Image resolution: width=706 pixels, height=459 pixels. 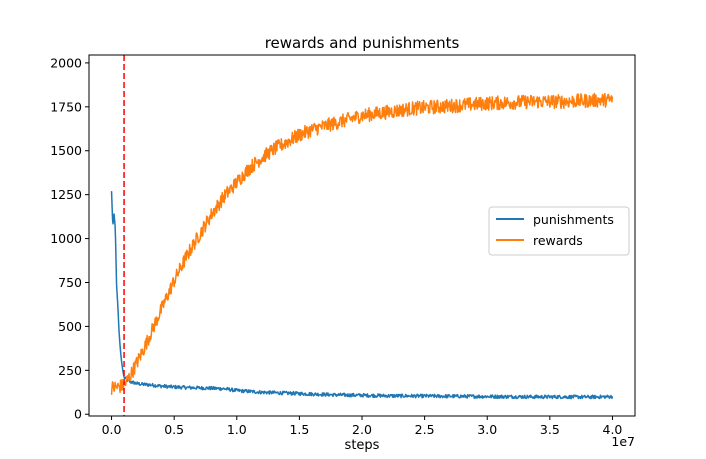 I want to click on x-tick-label: 0.5, so click(x=174, y=429).